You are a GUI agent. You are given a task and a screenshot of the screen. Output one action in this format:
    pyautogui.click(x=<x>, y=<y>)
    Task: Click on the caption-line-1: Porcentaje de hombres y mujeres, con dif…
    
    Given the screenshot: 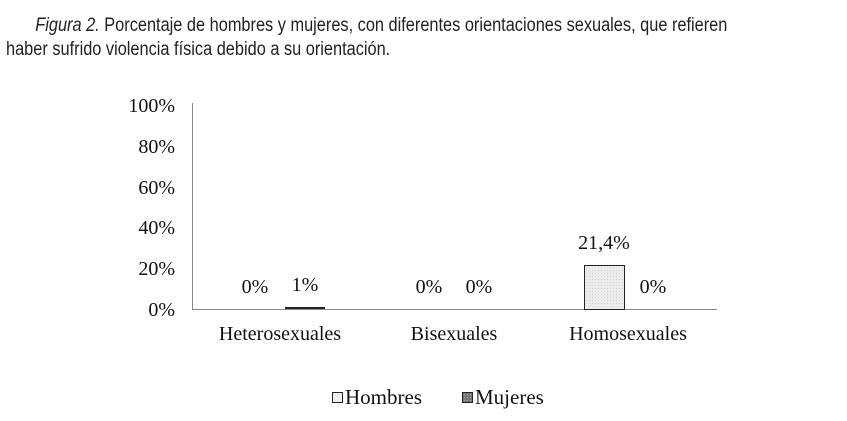 What is the action you would take?
    pyautogui.click(x=413, y=25)
    